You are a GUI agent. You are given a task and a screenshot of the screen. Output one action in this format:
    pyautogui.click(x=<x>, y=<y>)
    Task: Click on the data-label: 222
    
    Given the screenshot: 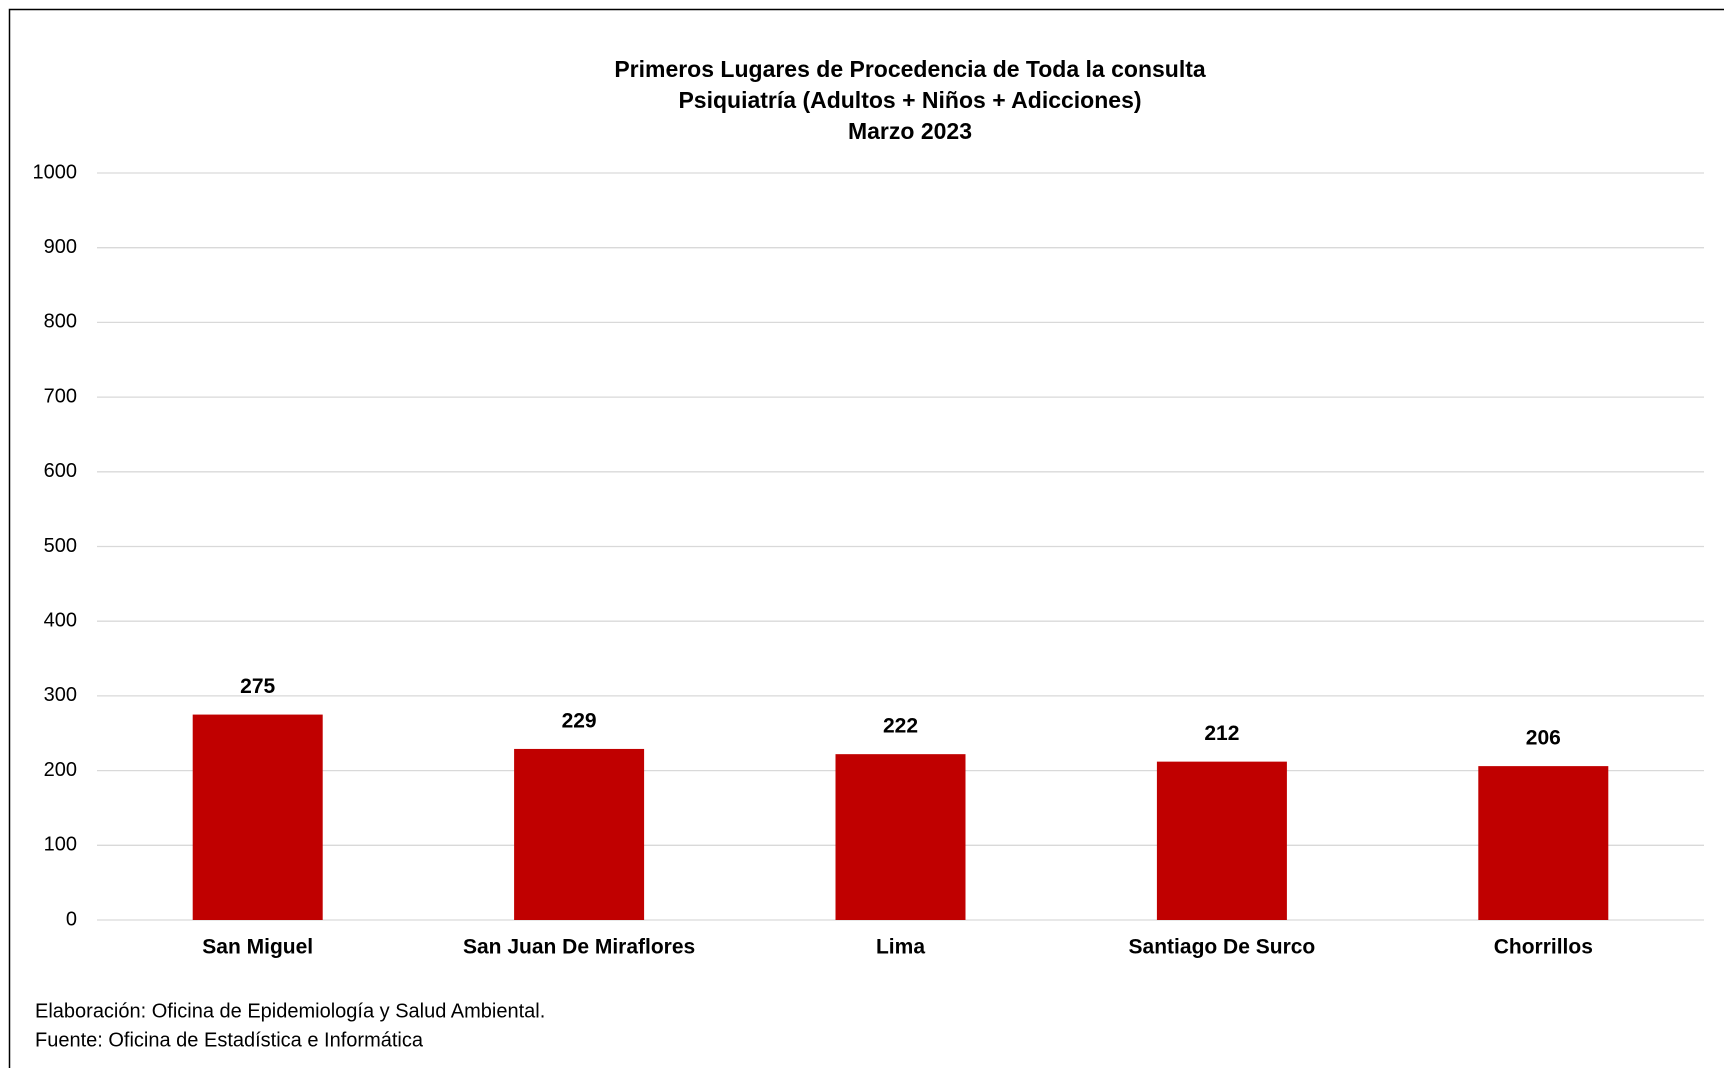 What is the action you would take?
    pyautogui.click(x=900, y=726)
    